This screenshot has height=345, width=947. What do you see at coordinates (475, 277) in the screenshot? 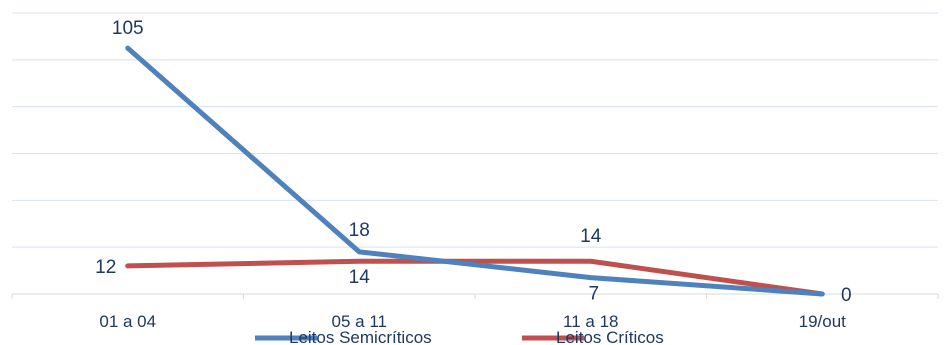
I see `series-line` at bounding box center [475, 277].